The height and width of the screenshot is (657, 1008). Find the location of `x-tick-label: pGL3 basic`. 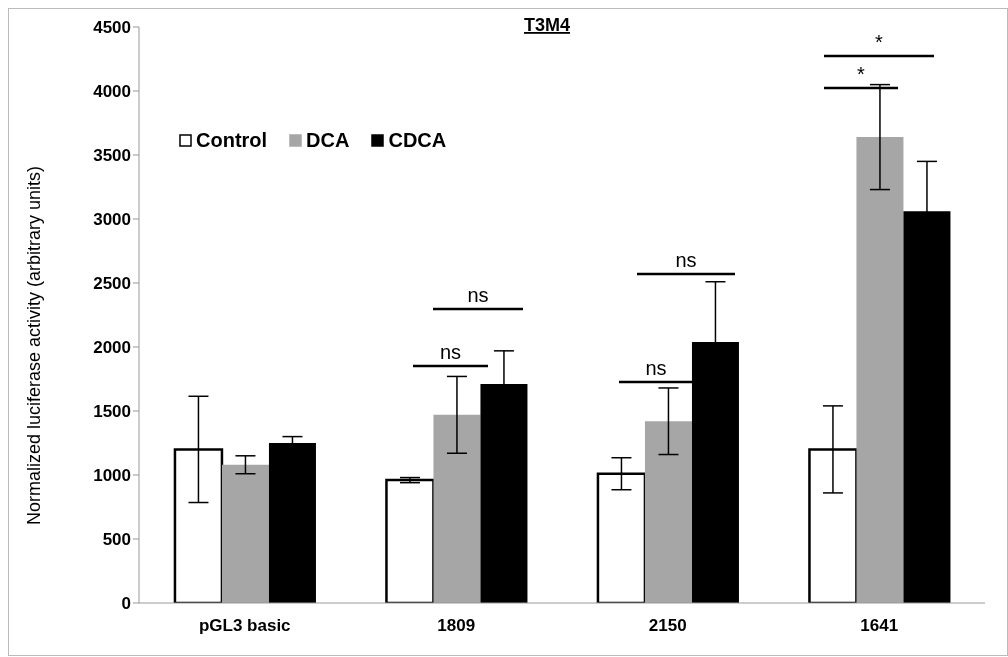

x-tick-label: pGL3 basic is located at coordinates (244, 626).